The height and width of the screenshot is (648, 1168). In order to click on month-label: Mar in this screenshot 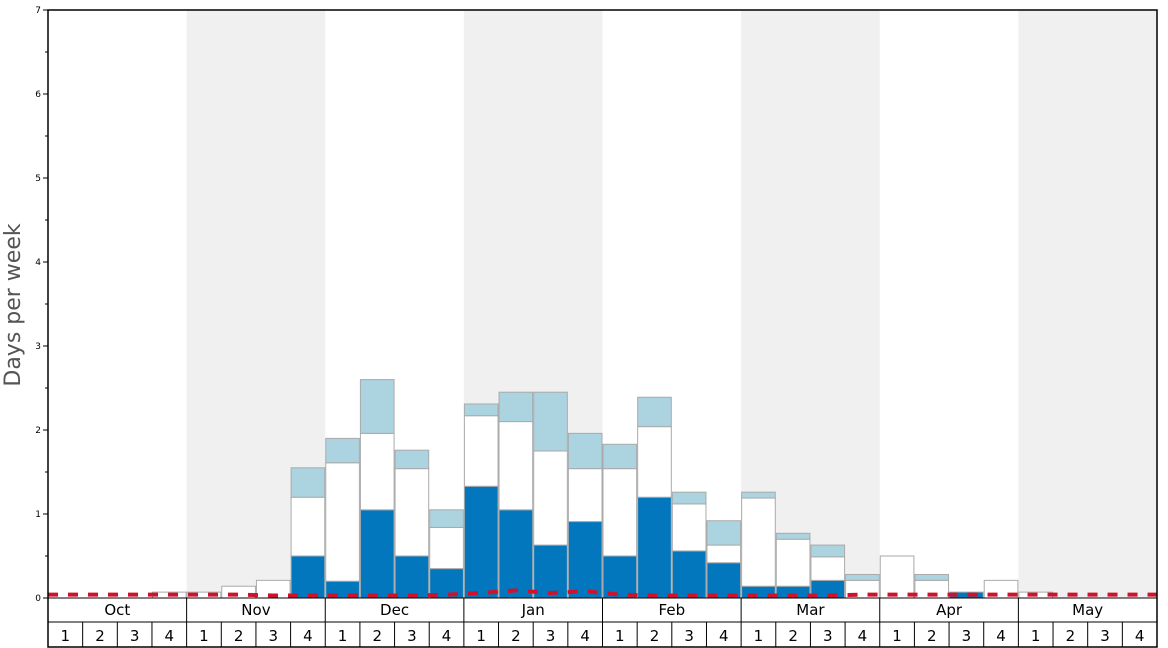, I will do `click(810, 610)`.